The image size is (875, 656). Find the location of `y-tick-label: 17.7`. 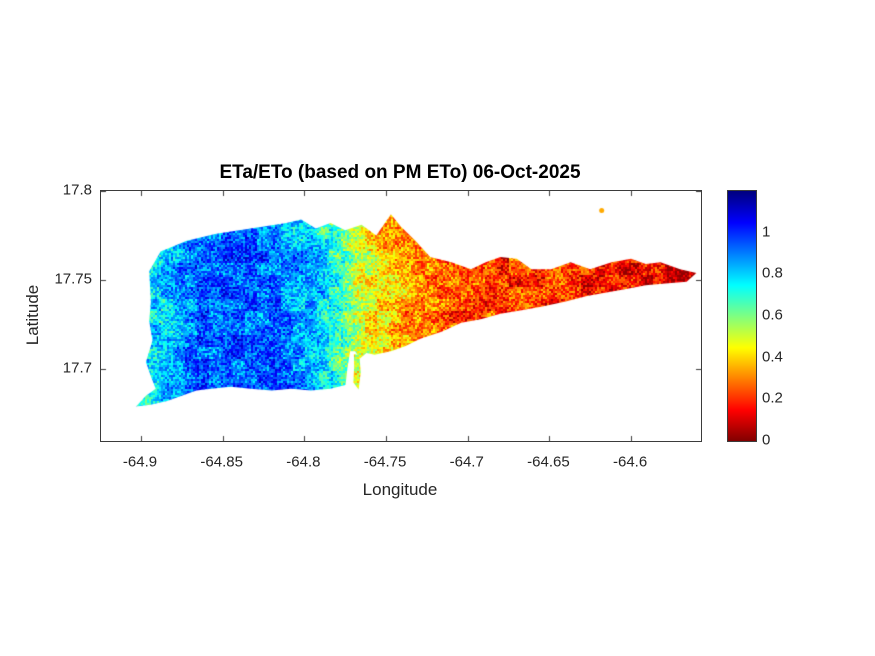

y-tick-label: 17.7 is located at coordinates (77, 368).